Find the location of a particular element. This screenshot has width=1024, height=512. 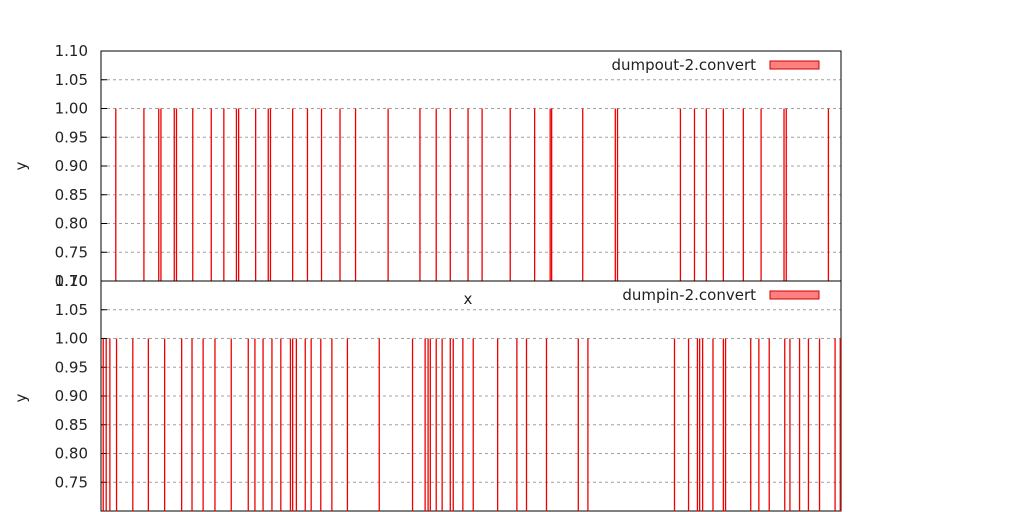

y-tick-label: 0.70 is located at coordinates (71, 281).